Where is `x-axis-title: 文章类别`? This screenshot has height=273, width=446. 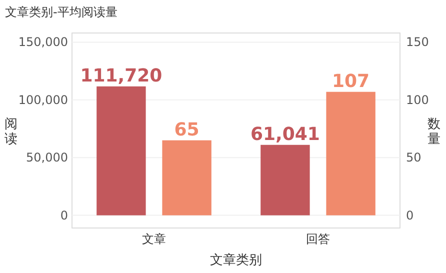 x-axis-title: 文章类别 is located at coordinates (236, 260).